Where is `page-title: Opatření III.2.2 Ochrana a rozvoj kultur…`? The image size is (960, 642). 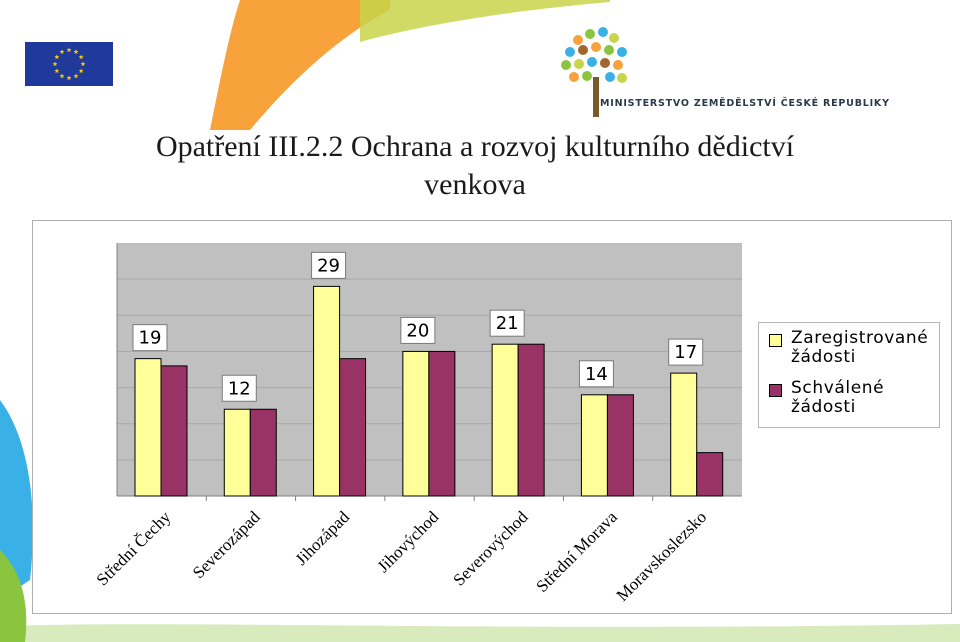 page-title: Opatření III.2.2 Ochrana a rozvoj kultur… is located at coordinates (475, 166).